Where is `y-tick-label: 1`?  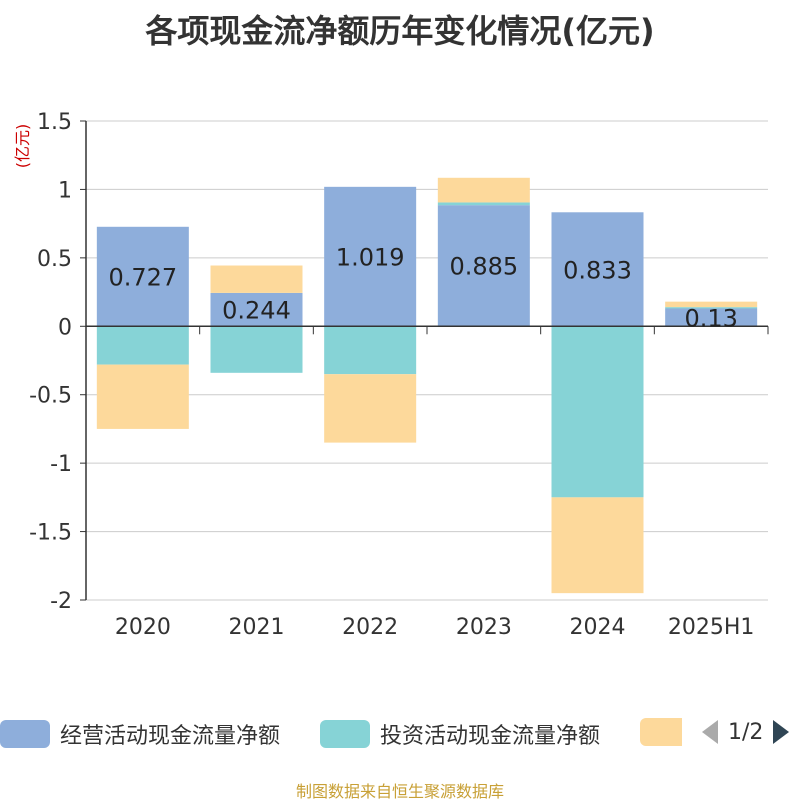 y-tick-label: 1 is located at coordinates (65, 190).